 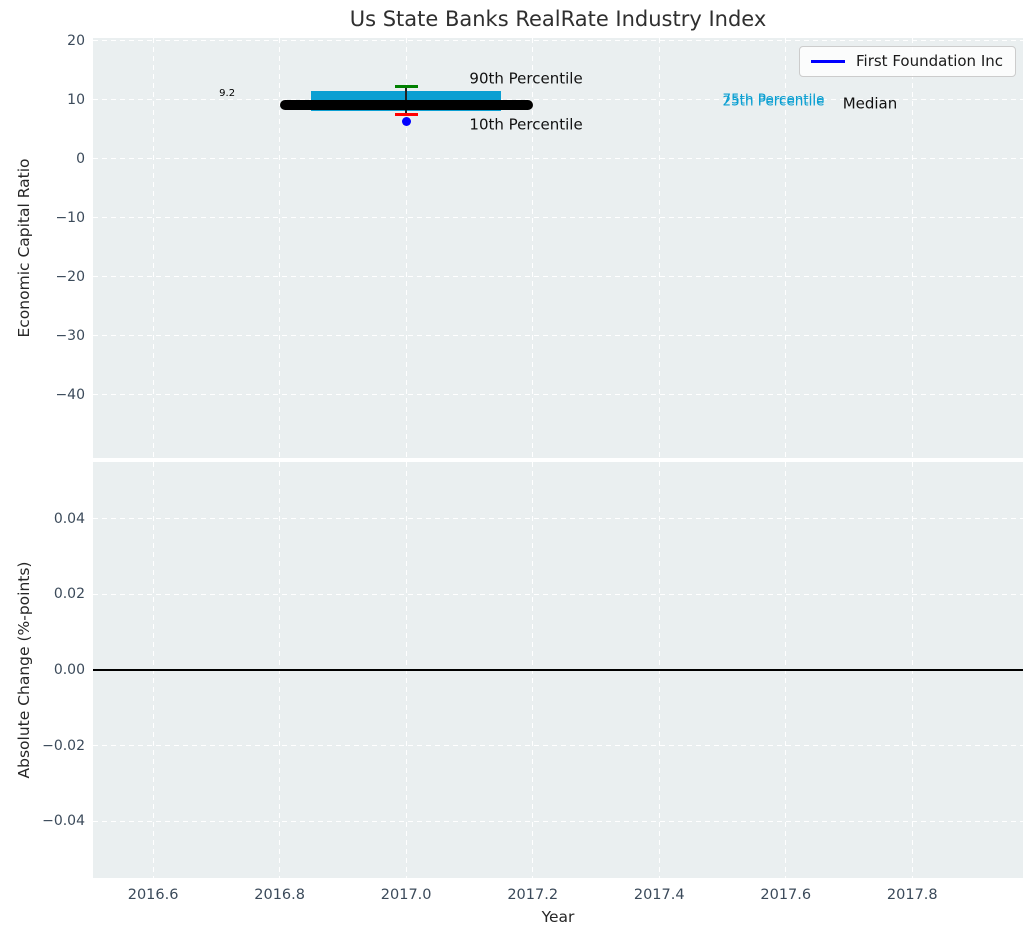 What do you see at coordinates (153, 895) in the screenshot?
I see `x-tick-label: 2016.6` at bounding box center [153, 895].